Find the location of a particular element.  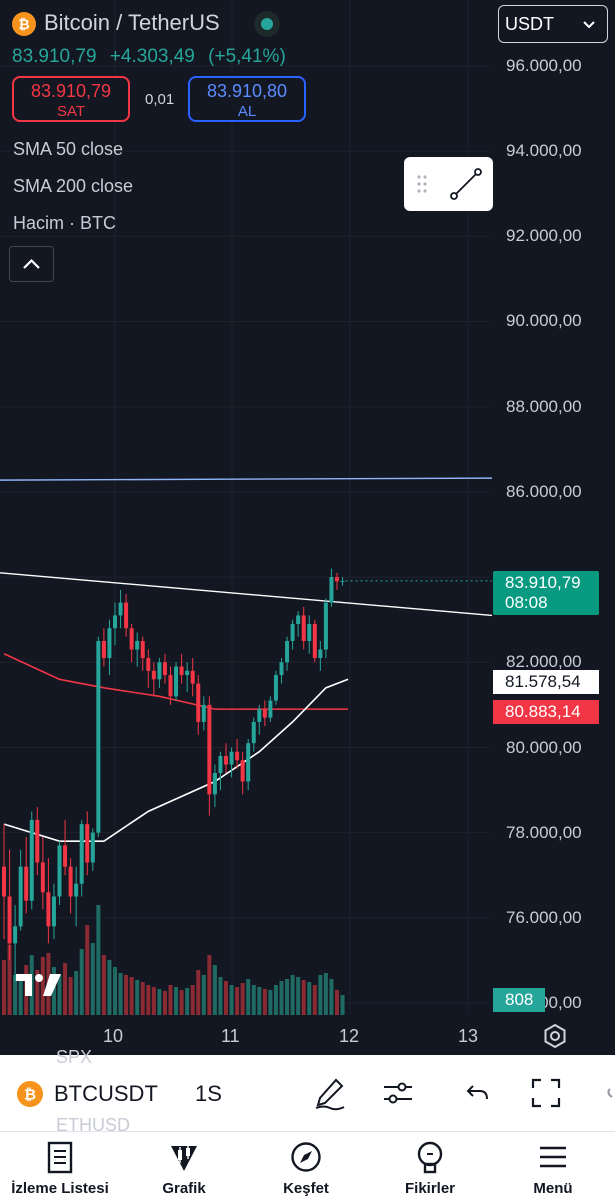

price-change-percent: (+5,41%) is located at coordinates (247, 56).